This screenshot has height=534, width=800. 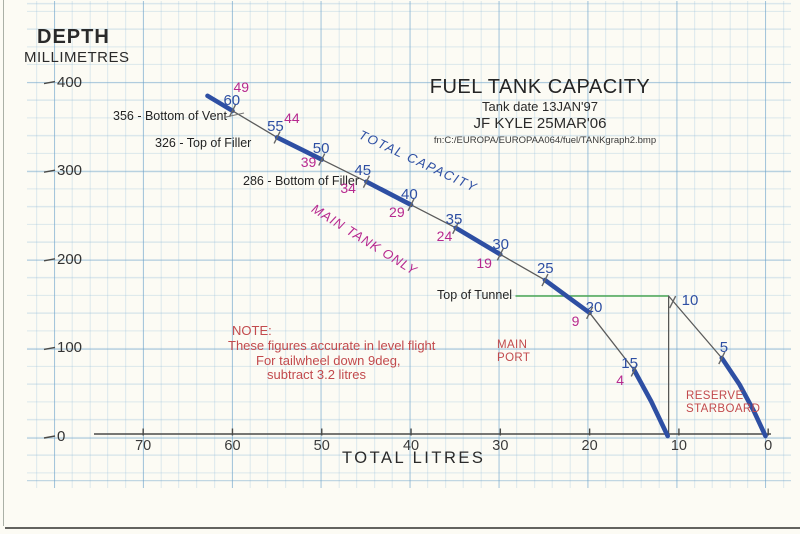 I want to click on capacity-point-label: 35, so click(x=454, y=219).